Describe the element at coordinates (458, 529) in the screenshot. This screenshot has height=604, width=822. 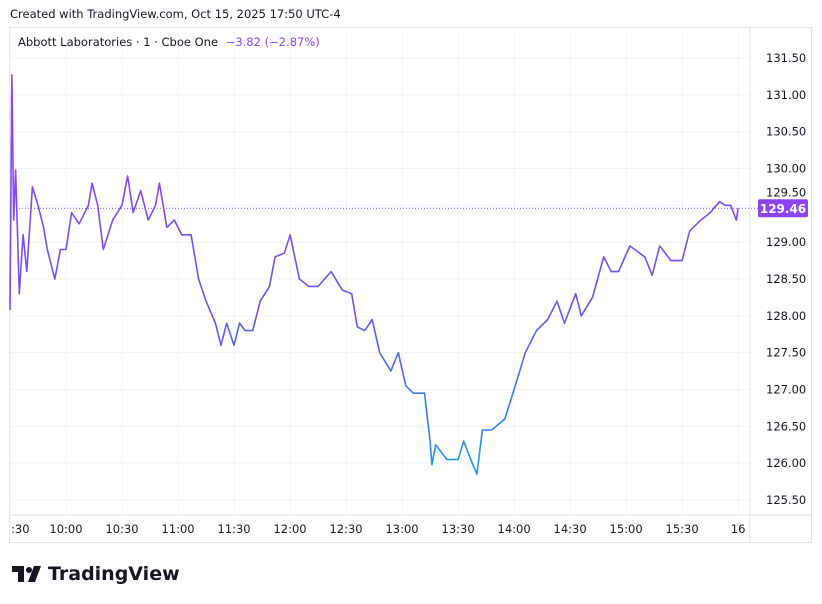
I see `x-tick-label: 13:30` at that location.